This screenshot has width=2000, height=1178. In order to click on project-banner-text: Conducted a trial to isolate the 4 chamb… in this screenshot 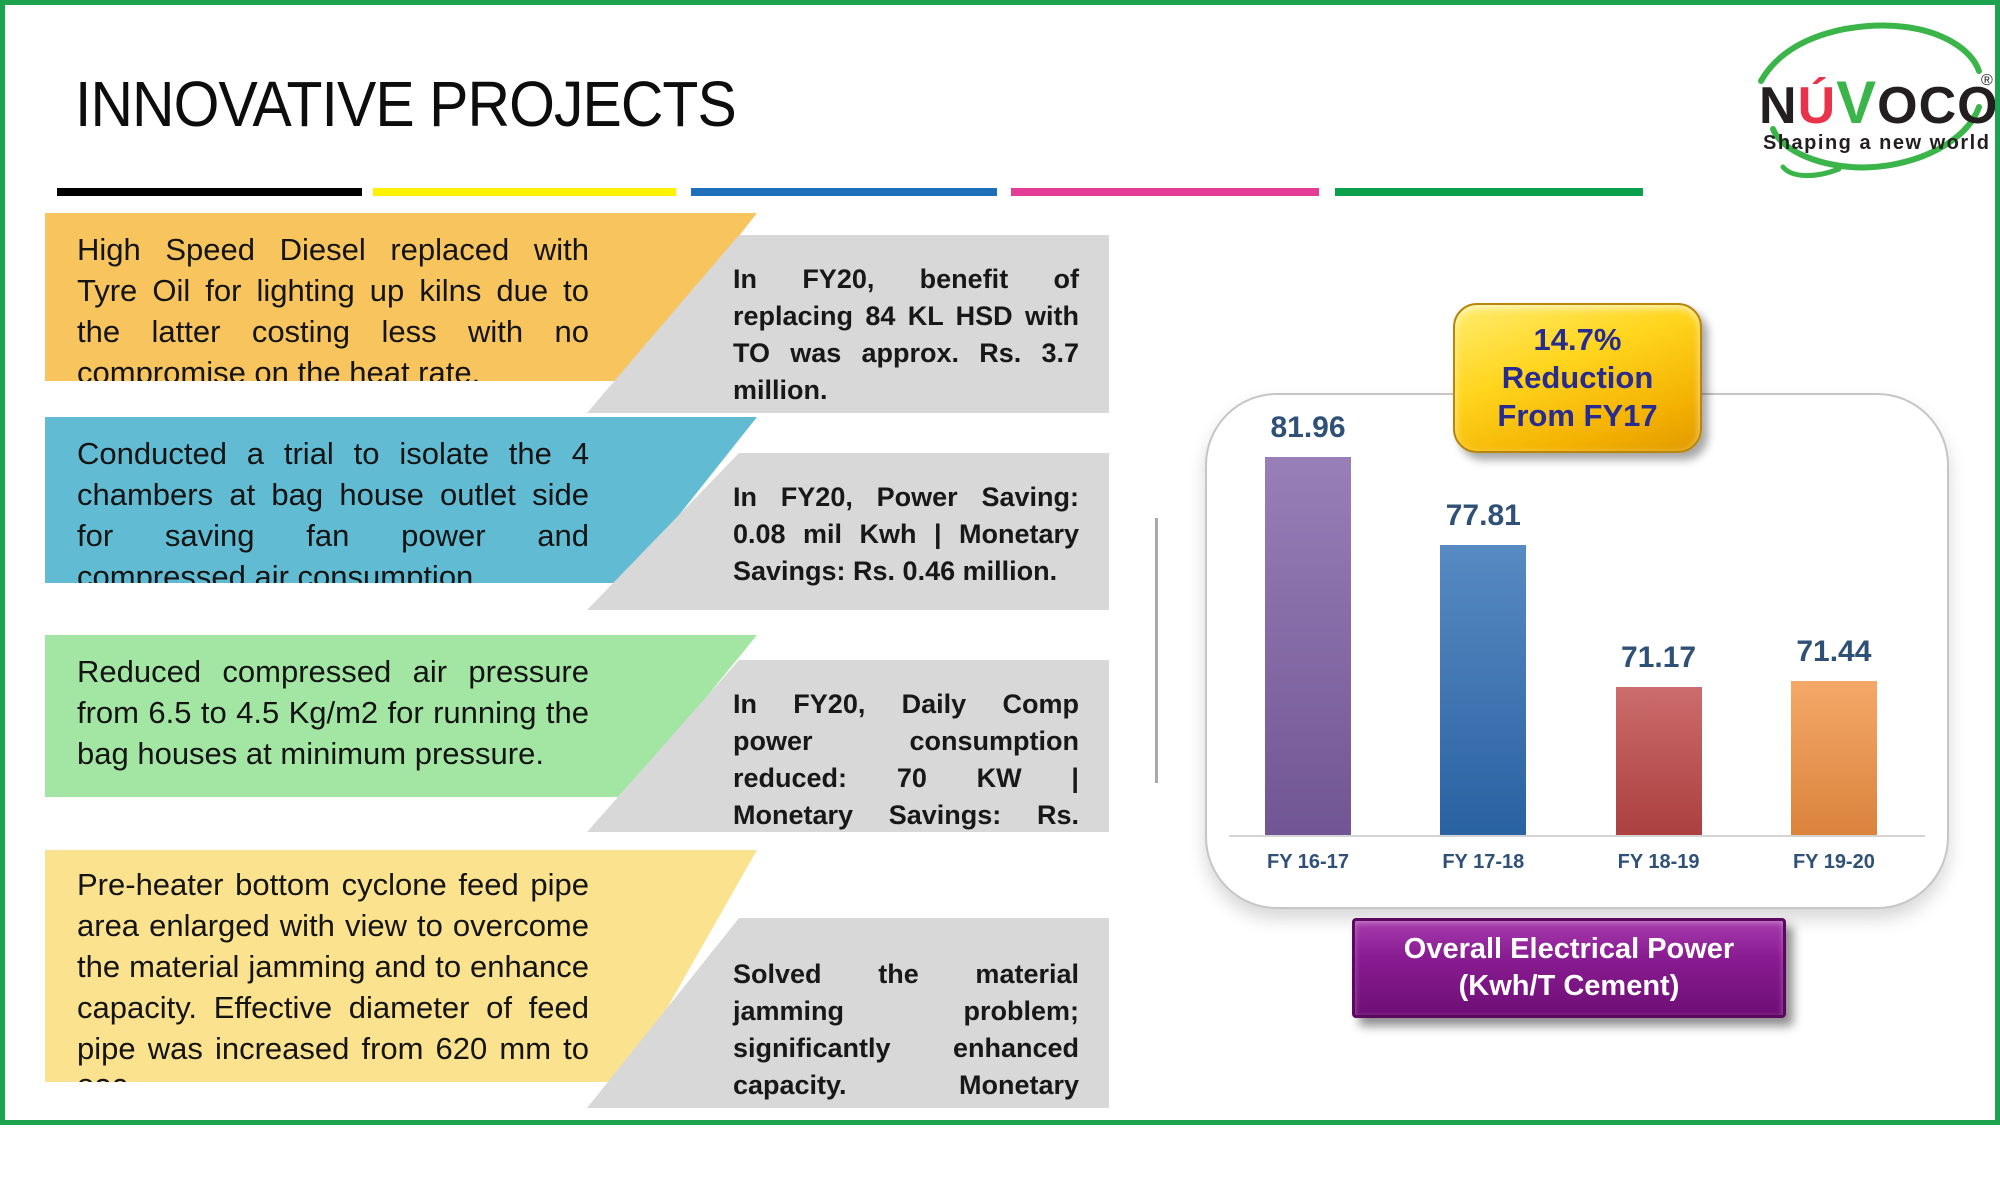, I will do `click(333, 515)`.